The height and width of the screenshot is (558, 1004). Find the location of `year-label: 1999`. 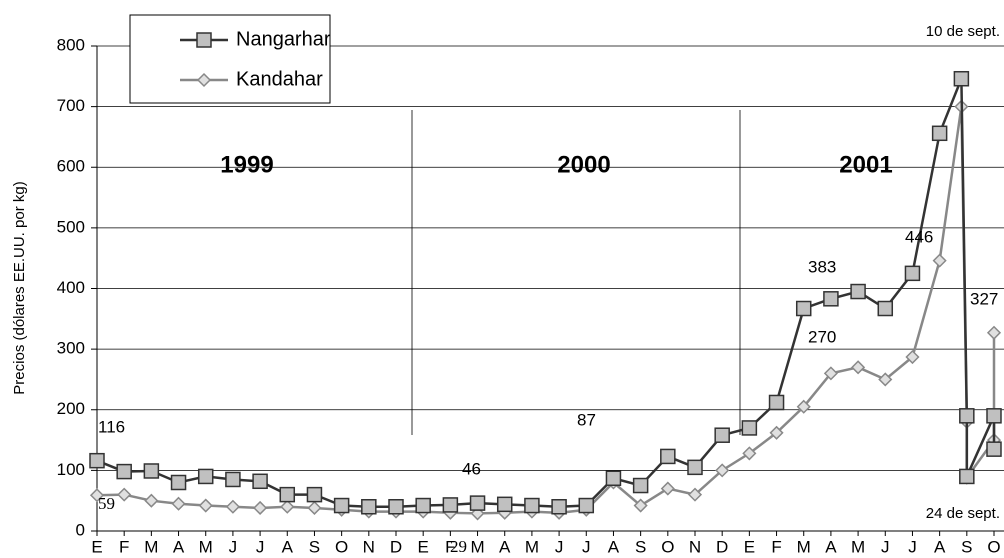

year-label: 1999 is located at coordinates (246, 164).